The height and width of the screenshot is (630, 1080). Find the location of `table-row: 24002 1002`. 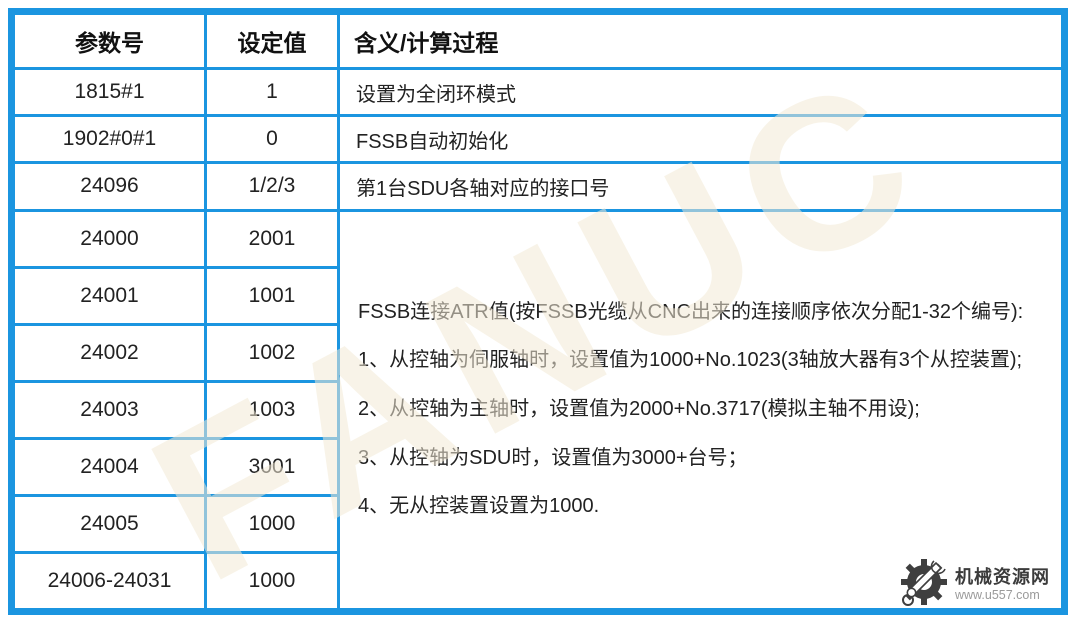

table-row: 24002 1002 is located at coordinates (537, 352).